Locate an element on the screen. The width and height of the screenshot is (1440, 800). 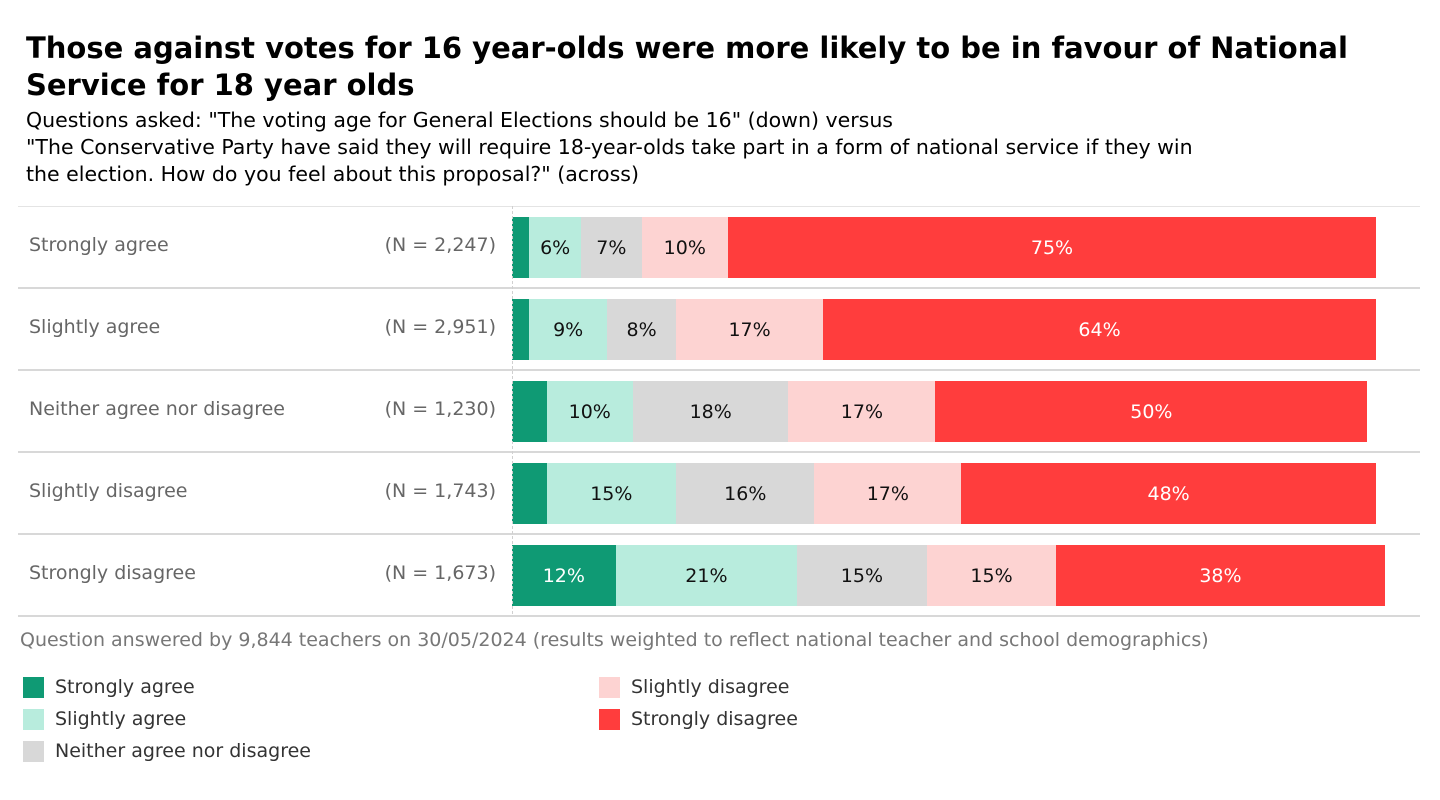
bar-segment: 6% is located at coordinates (555, 247).